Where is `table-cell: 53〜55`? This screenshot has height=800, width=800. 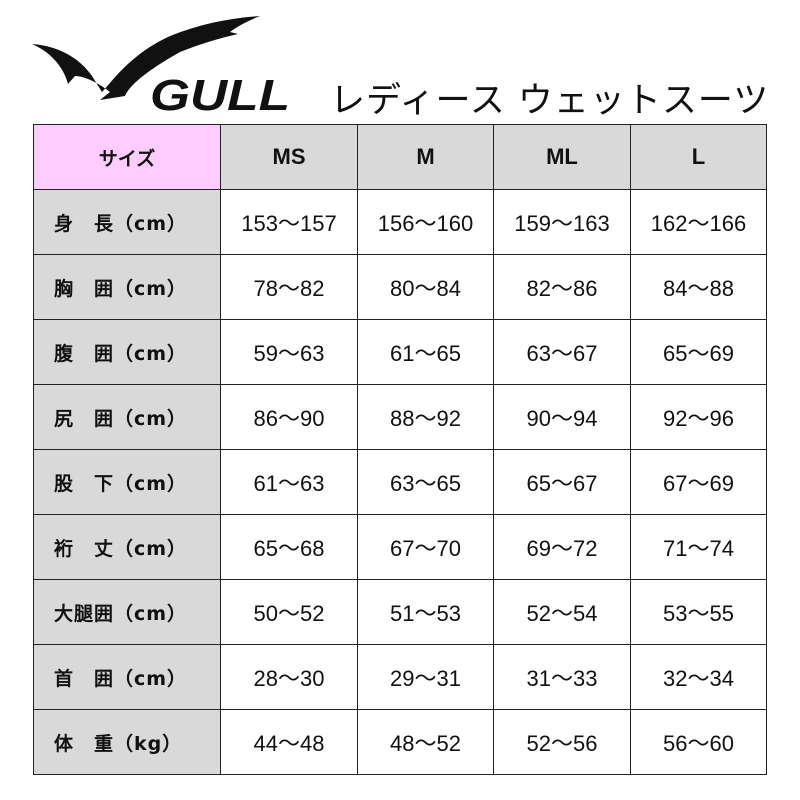
table-cell: 53〜55 is located at coordinates (698, 612).